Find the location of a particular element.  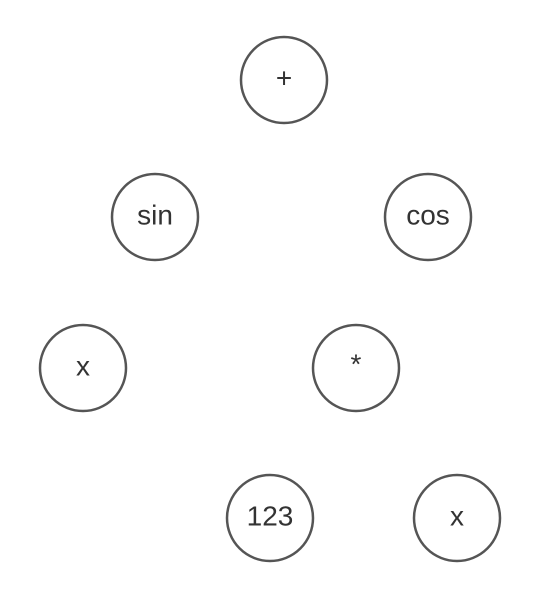

node-x-left-label: x is located at coordinates (83, 366).